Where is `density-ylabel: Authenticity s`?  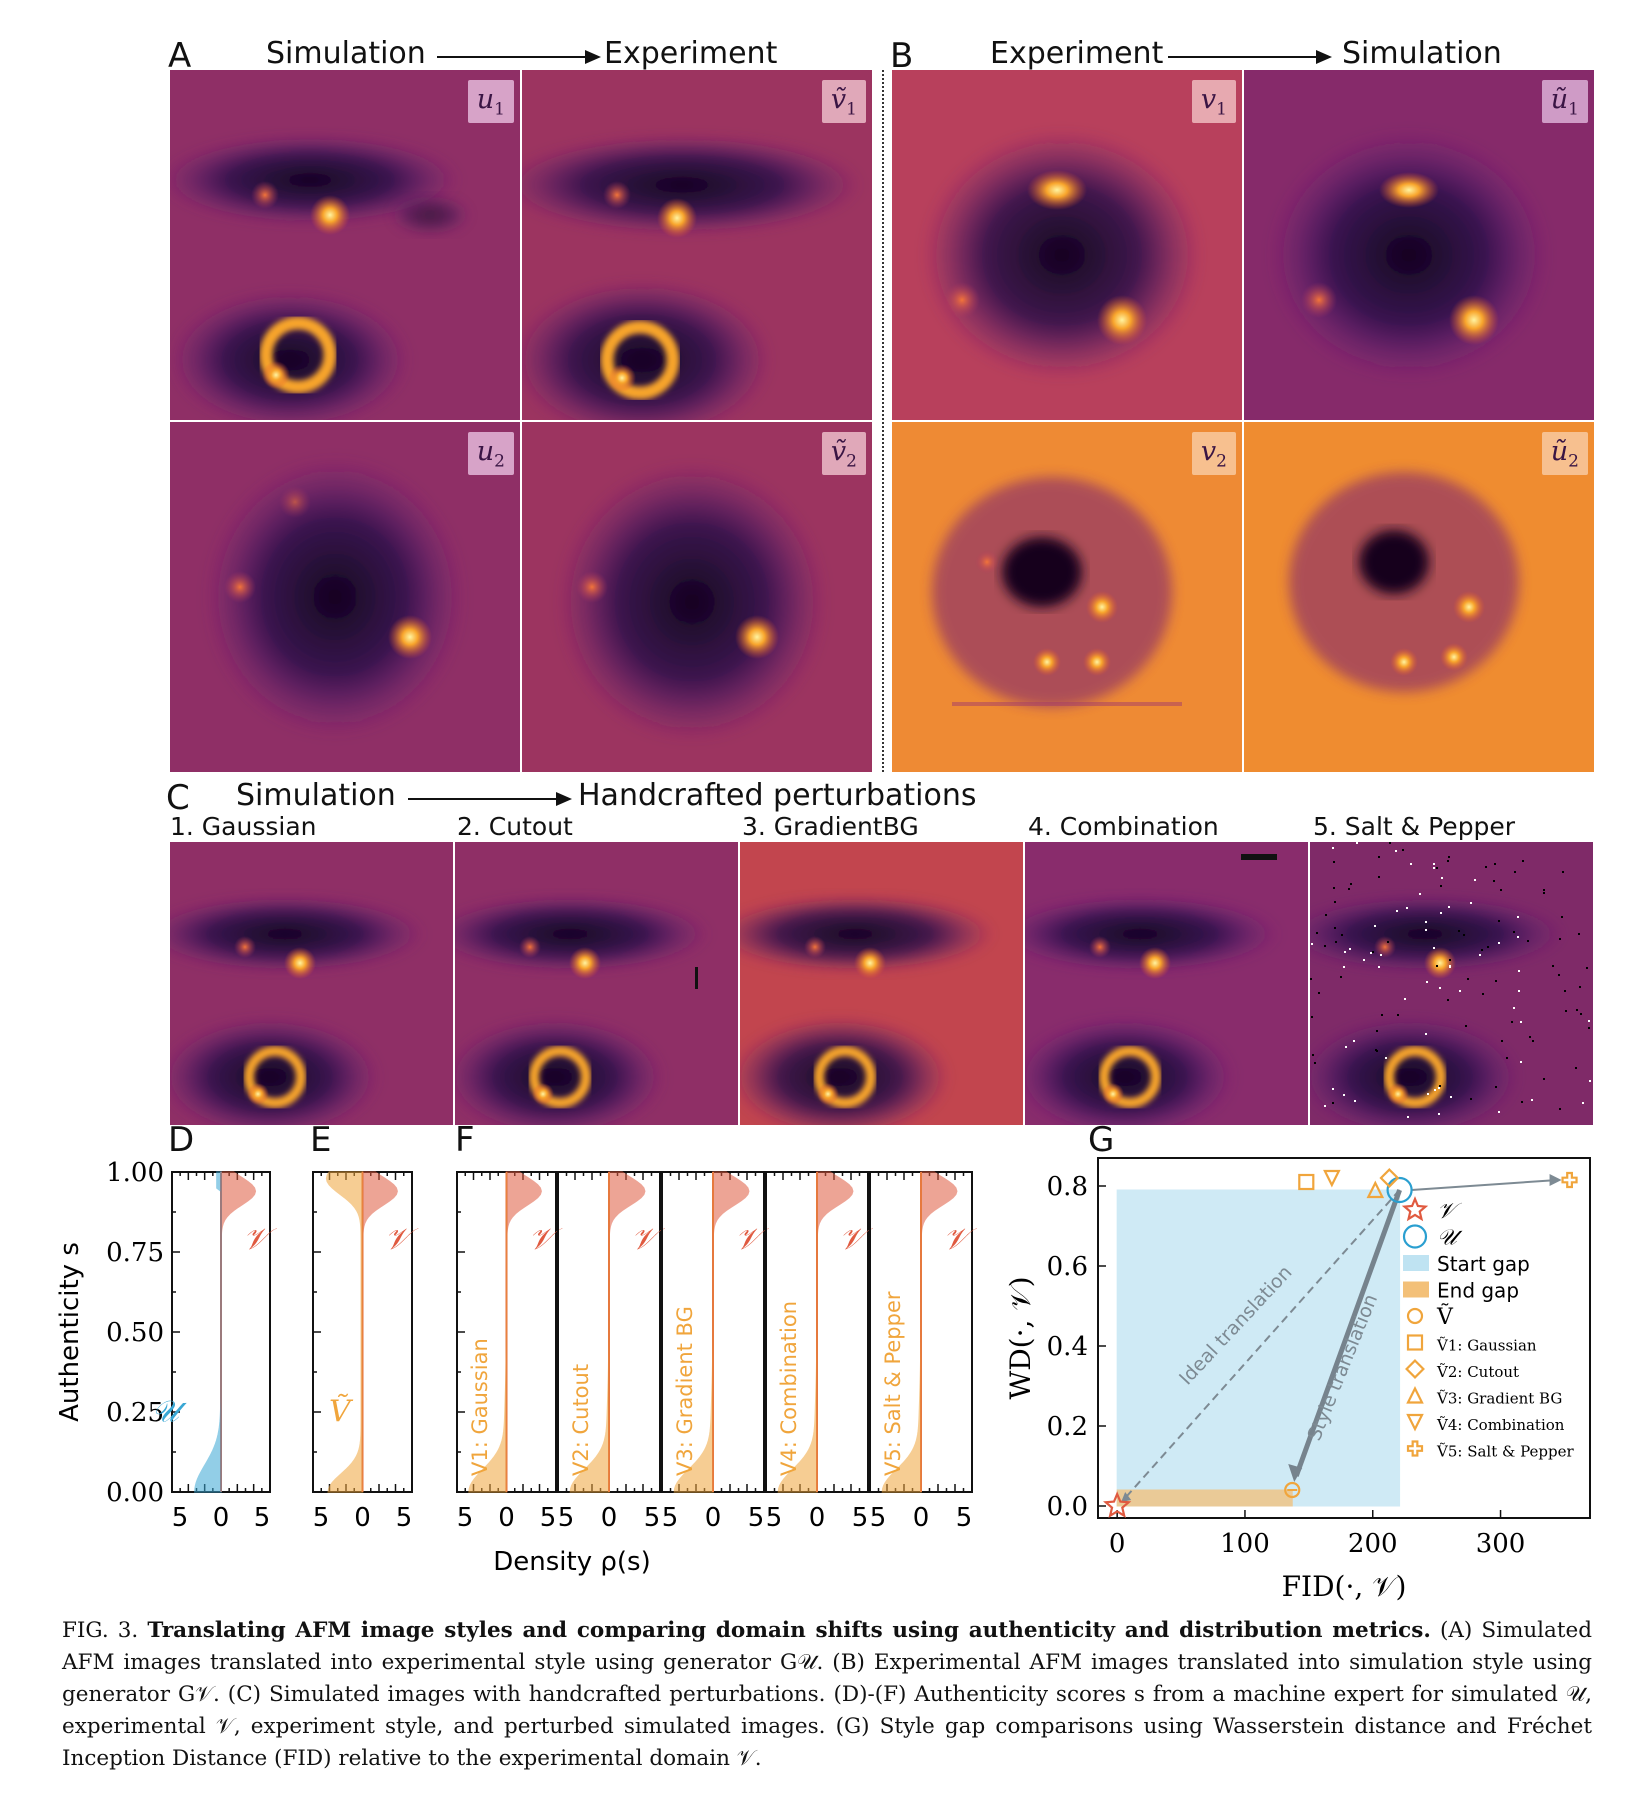 density-ylabel: Authenticity s is located at coordinates (70, 1332).